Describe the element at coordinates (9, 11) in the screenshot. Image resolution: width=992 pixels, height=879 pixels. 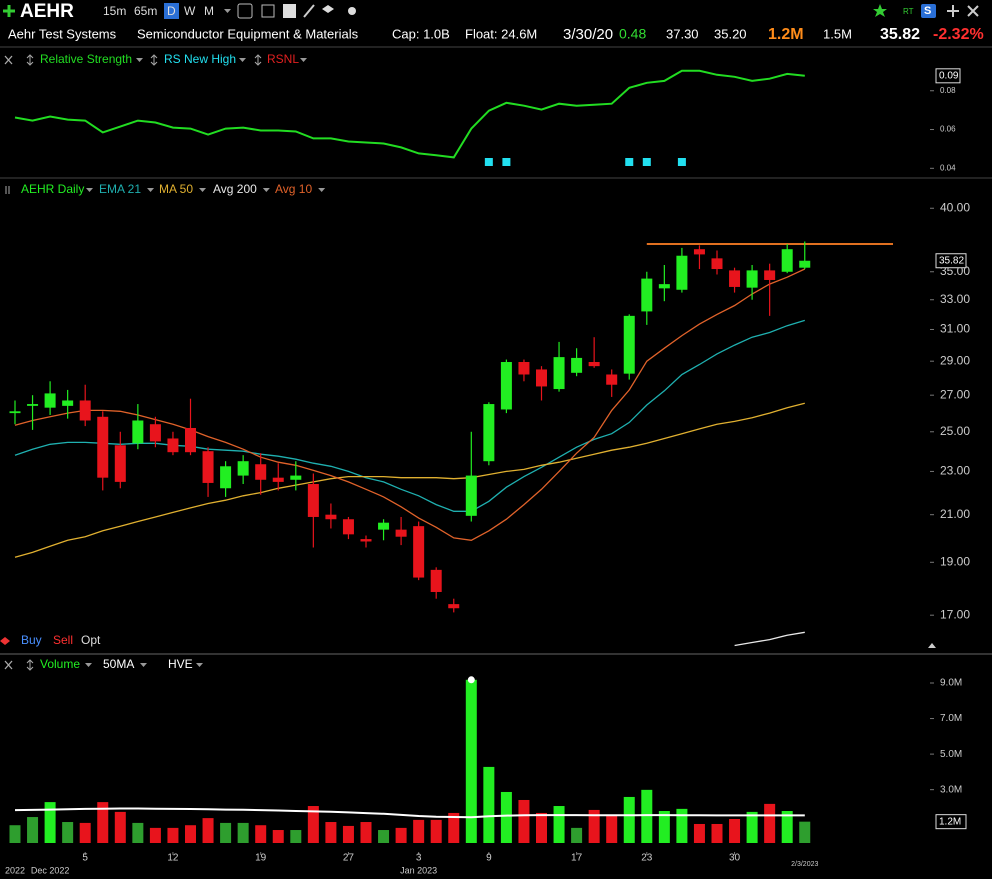
I see `add-icon` at that location.